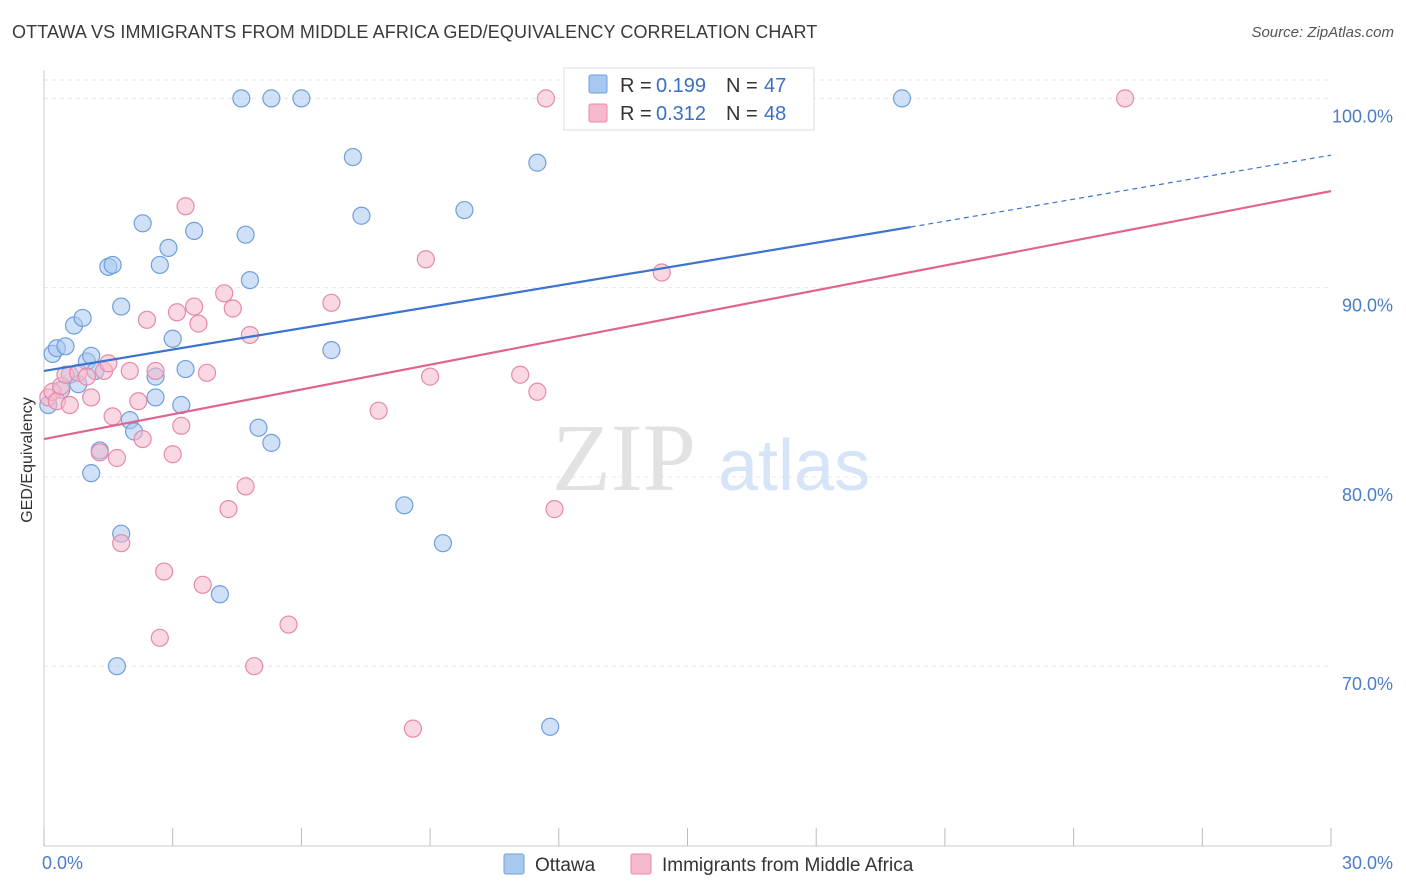 The height and width of the screenshot is (892, 1406). What do you see at coordinates (638, 86) in the screenshot?
I see `legend-r-label-1: R =` at bounding box center [638, 86].